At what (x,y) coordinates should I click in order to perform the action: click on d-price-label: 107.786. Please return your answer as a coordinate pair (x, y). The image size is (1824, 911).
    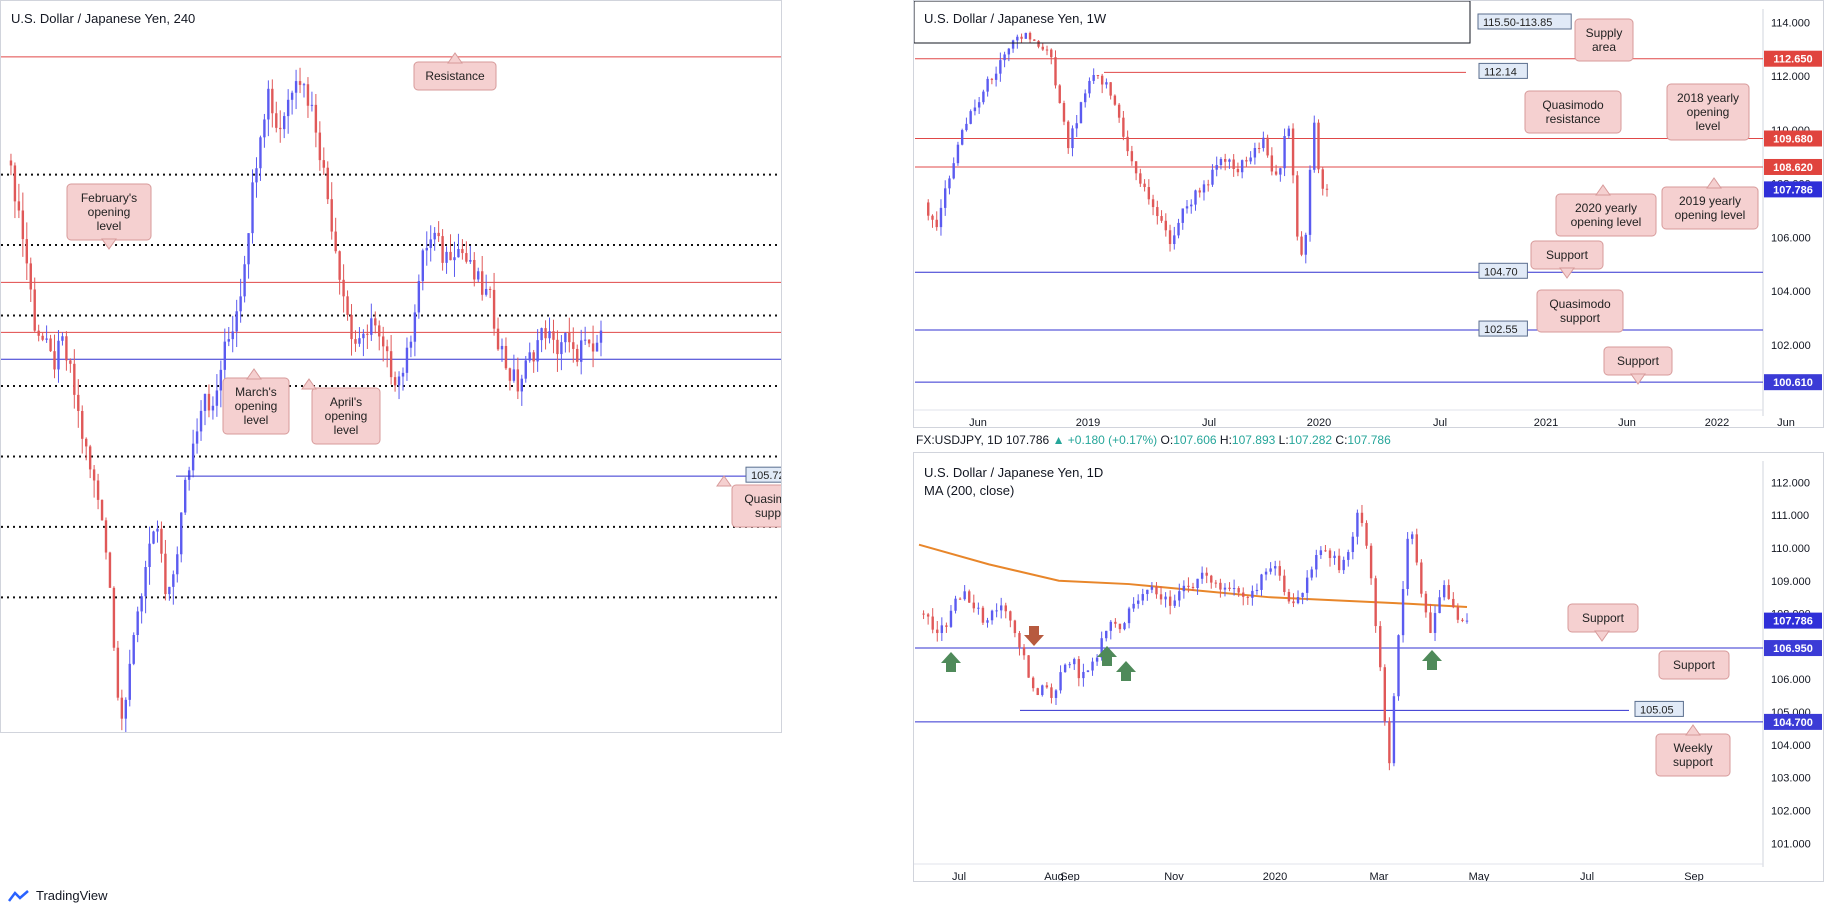
    Looking at the image, I should click on (1793, 622).